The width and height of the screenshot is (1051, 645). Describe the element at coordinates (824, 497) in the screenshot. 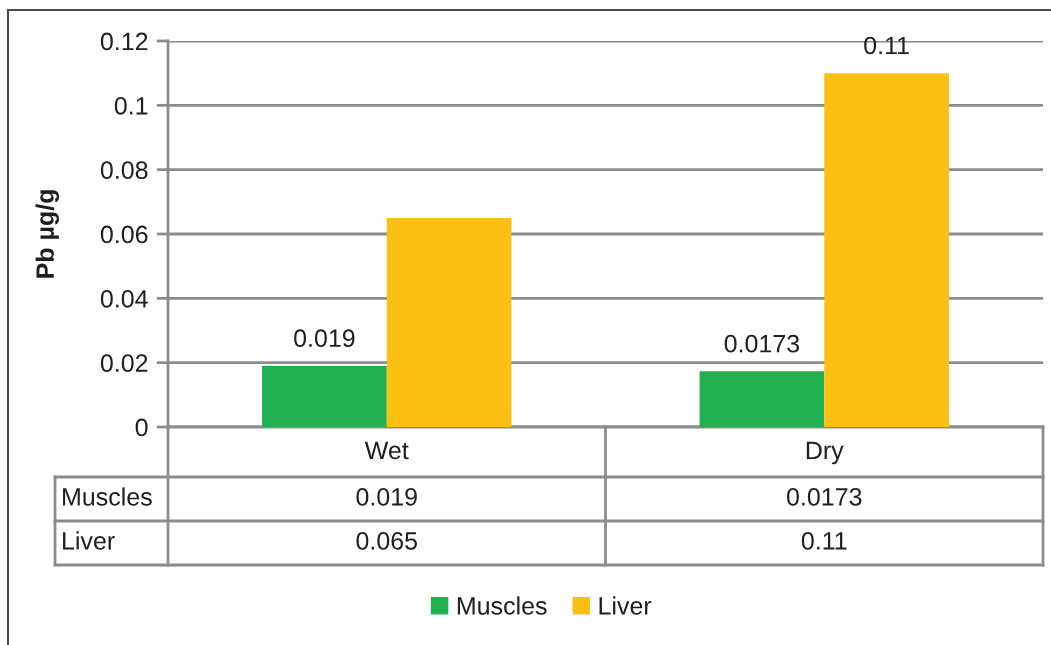

I see `data-label: 0.0173` at that location.